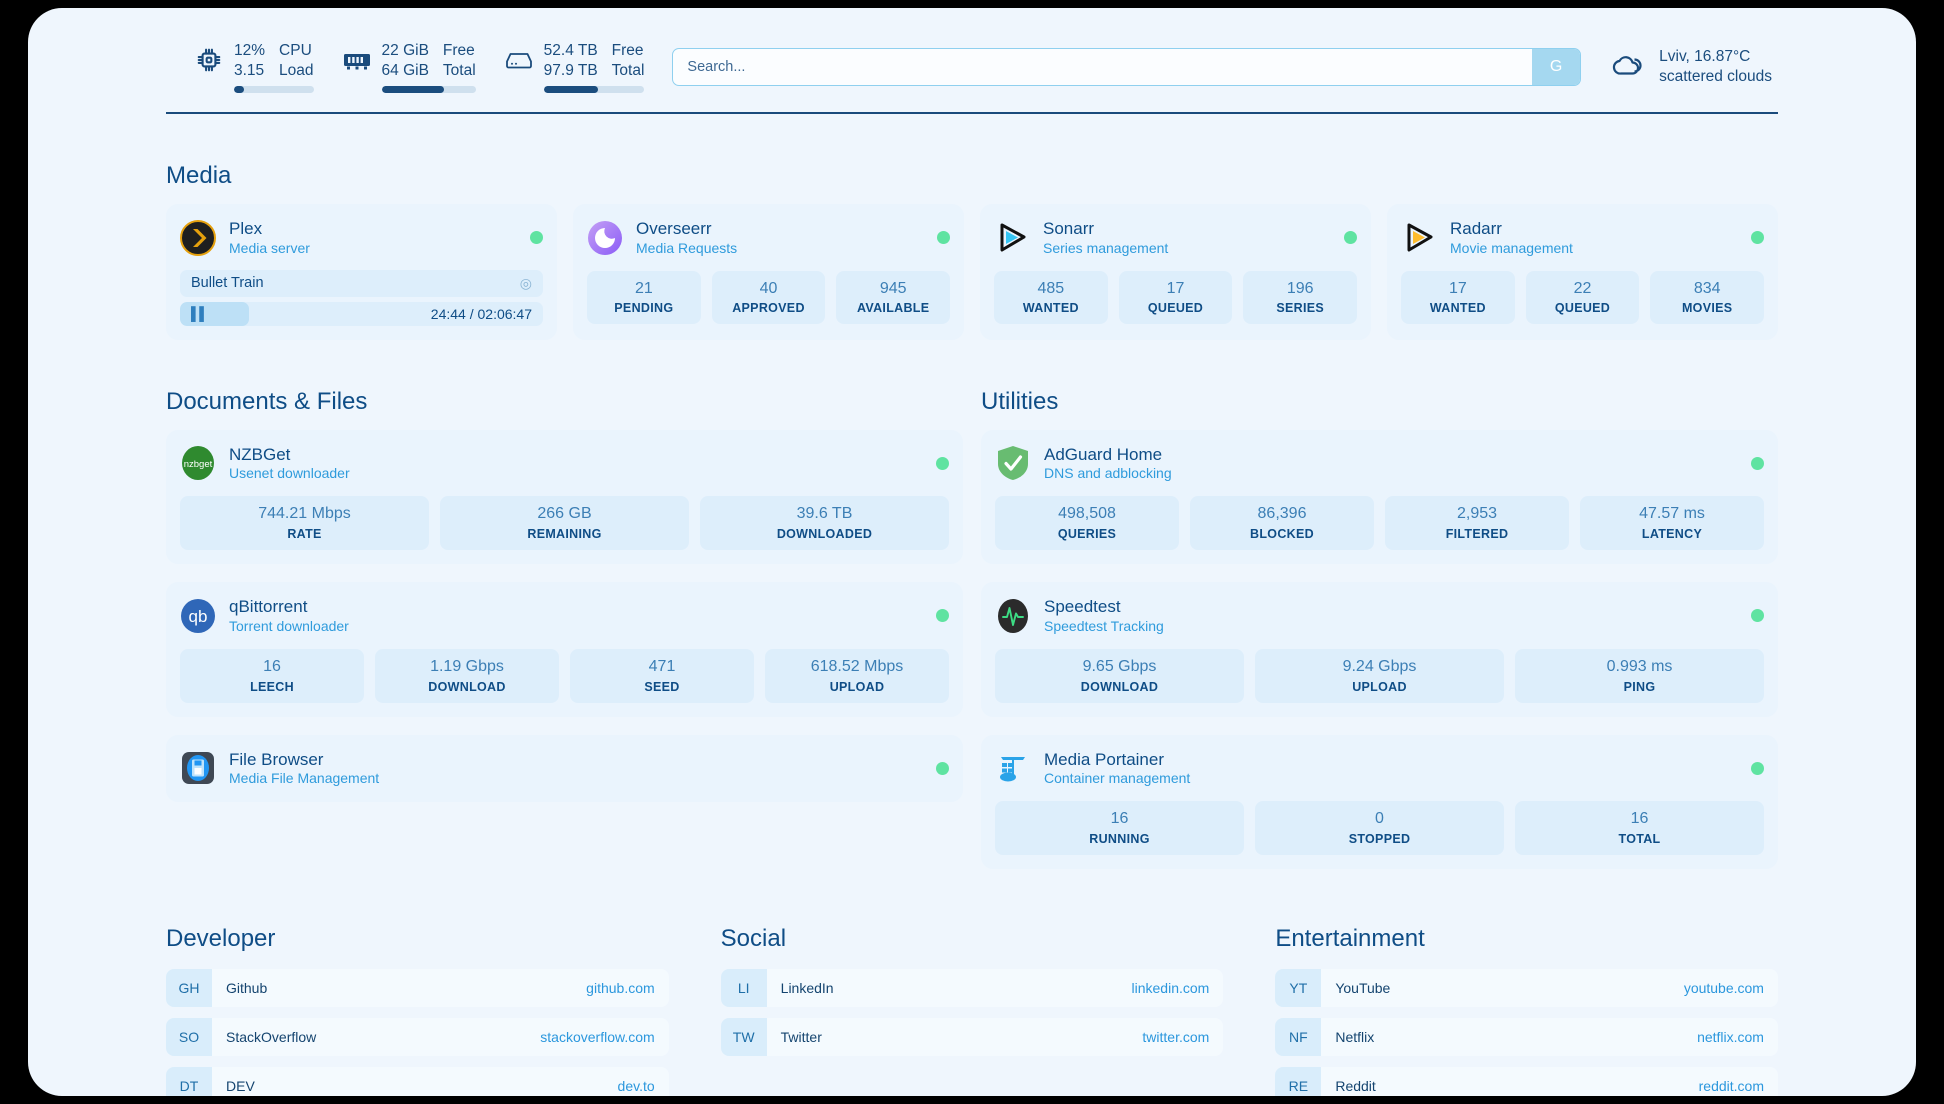  Describe the element at coordinates (409, 67) in the screenshot. I see `widget-memory: 22 GiB 64 GiB Free Total` at that location.